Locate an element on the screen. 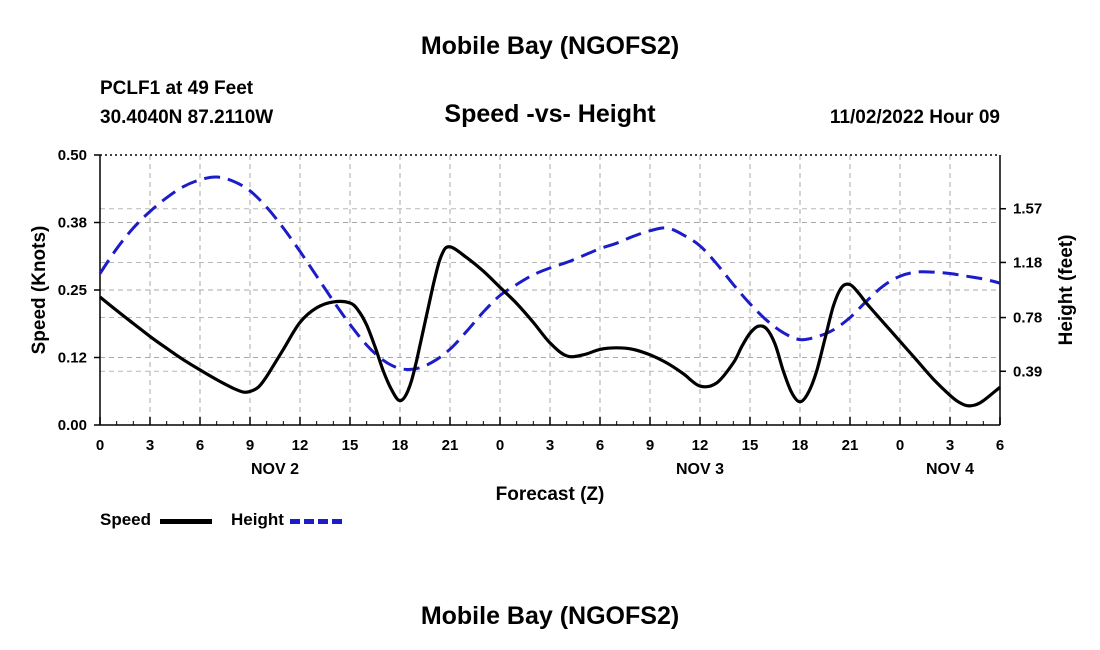 Image resolution: width=1100 pixels, height=650 pixels. y-tick-label: 0.50 is located at coordinates (72, 155).